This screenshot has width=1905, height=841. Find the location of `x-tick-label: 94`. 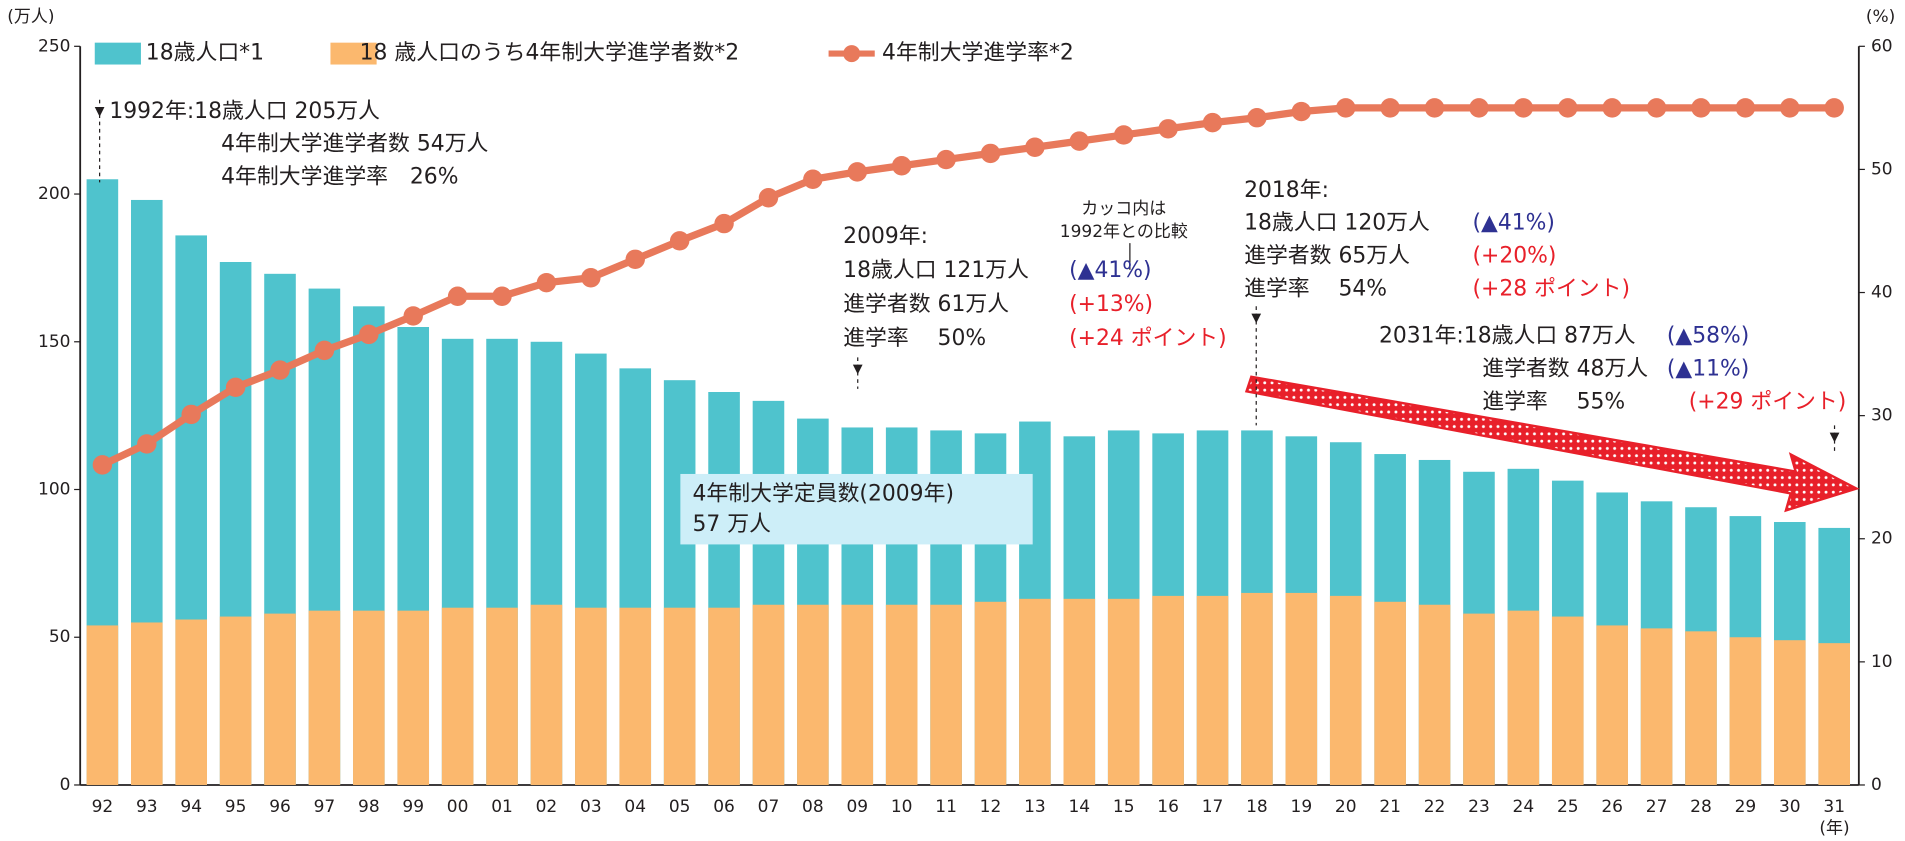

x-tick-label: 94 is located at coordinates (191, 807).